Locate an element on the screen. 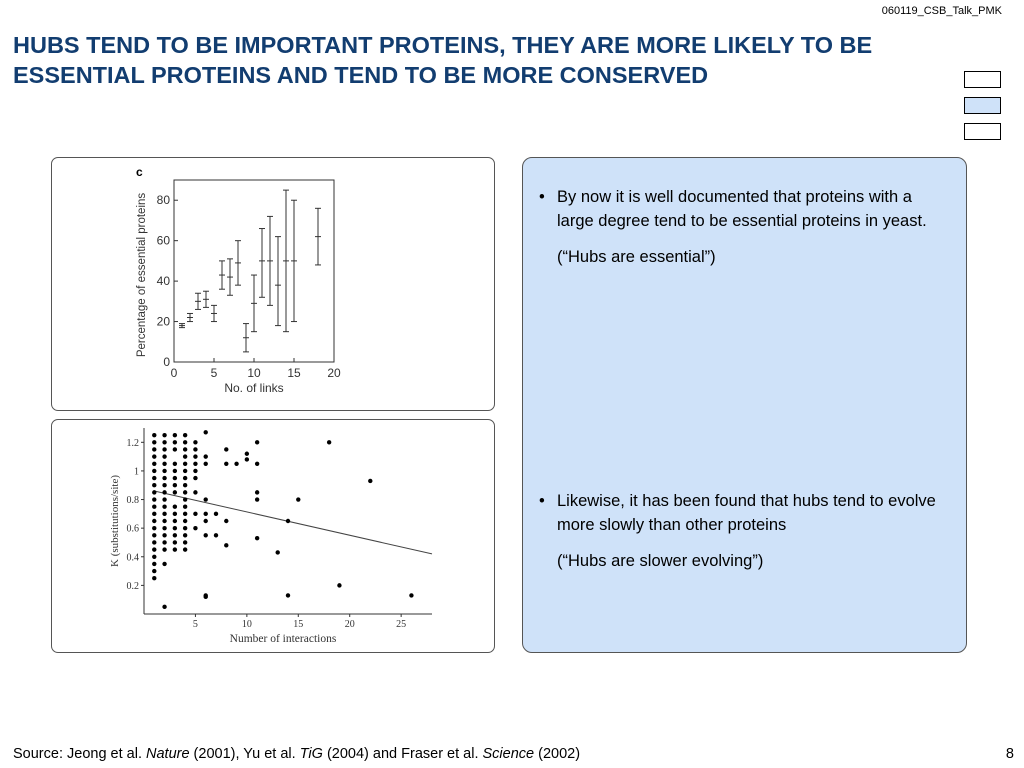 Image resolution: width=1024 pixels, height=768 pixels. y-tick-label: 1.2 is located at coordinates (133, 443).